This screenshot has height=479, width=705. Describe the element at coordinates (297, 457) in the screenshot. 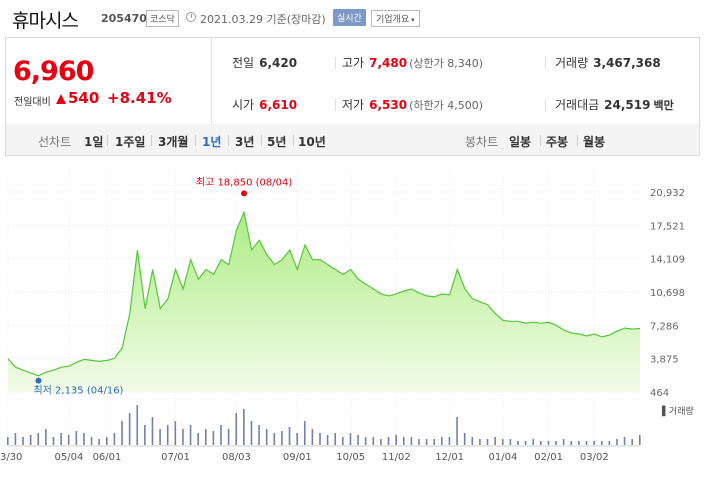

I see `x-tick-label: 09/01` at that location.